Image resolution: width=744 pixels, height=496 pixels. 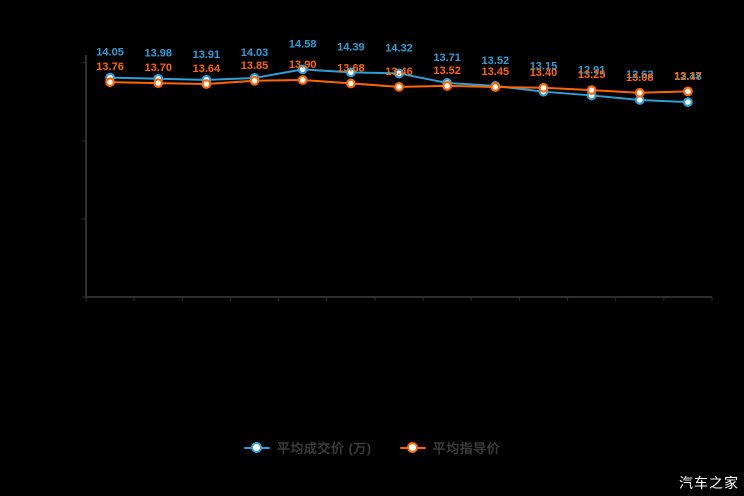 I want to click on chart-legend: 平均成交价 (万) 平均指导价, so click(x=372, y=447).